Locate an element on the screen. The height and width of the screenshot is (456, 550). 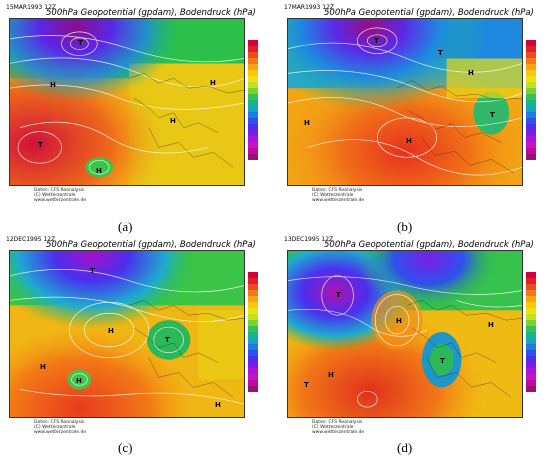
timestamp: 15MAR1993 12Z is located at coordinates (31, 7).